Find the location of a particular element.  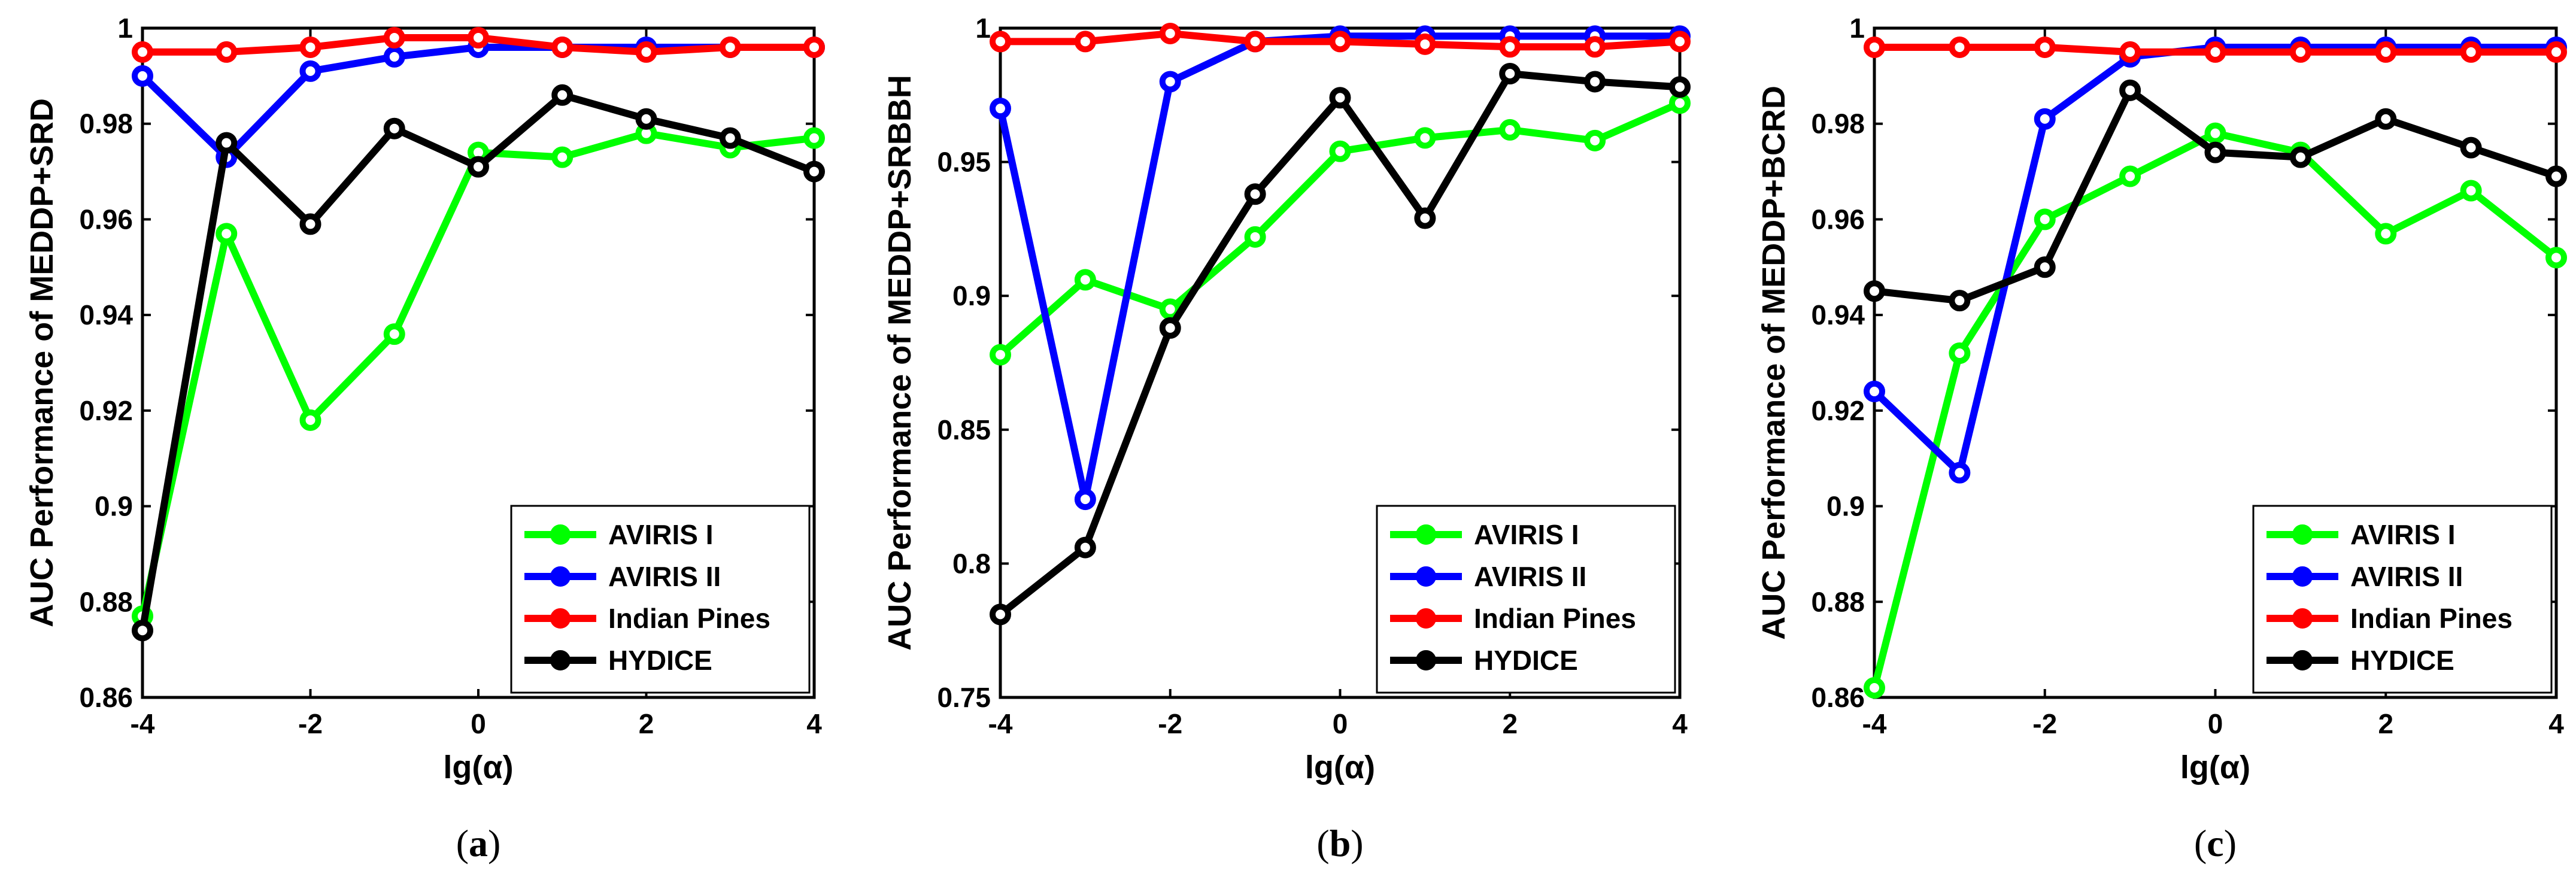

legend-label: Indian Pines is located at coordinates (2431, 618).